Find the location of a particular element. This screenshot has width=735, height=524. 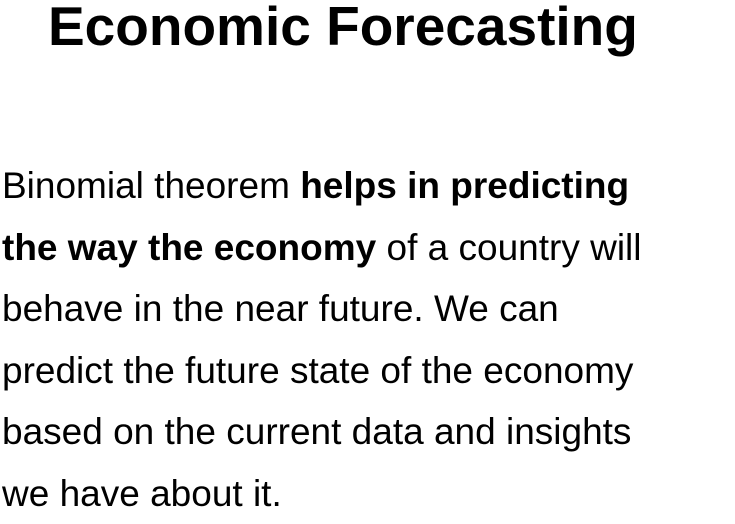

text-run: Binomial theorem is located at coordinates (151, 185).